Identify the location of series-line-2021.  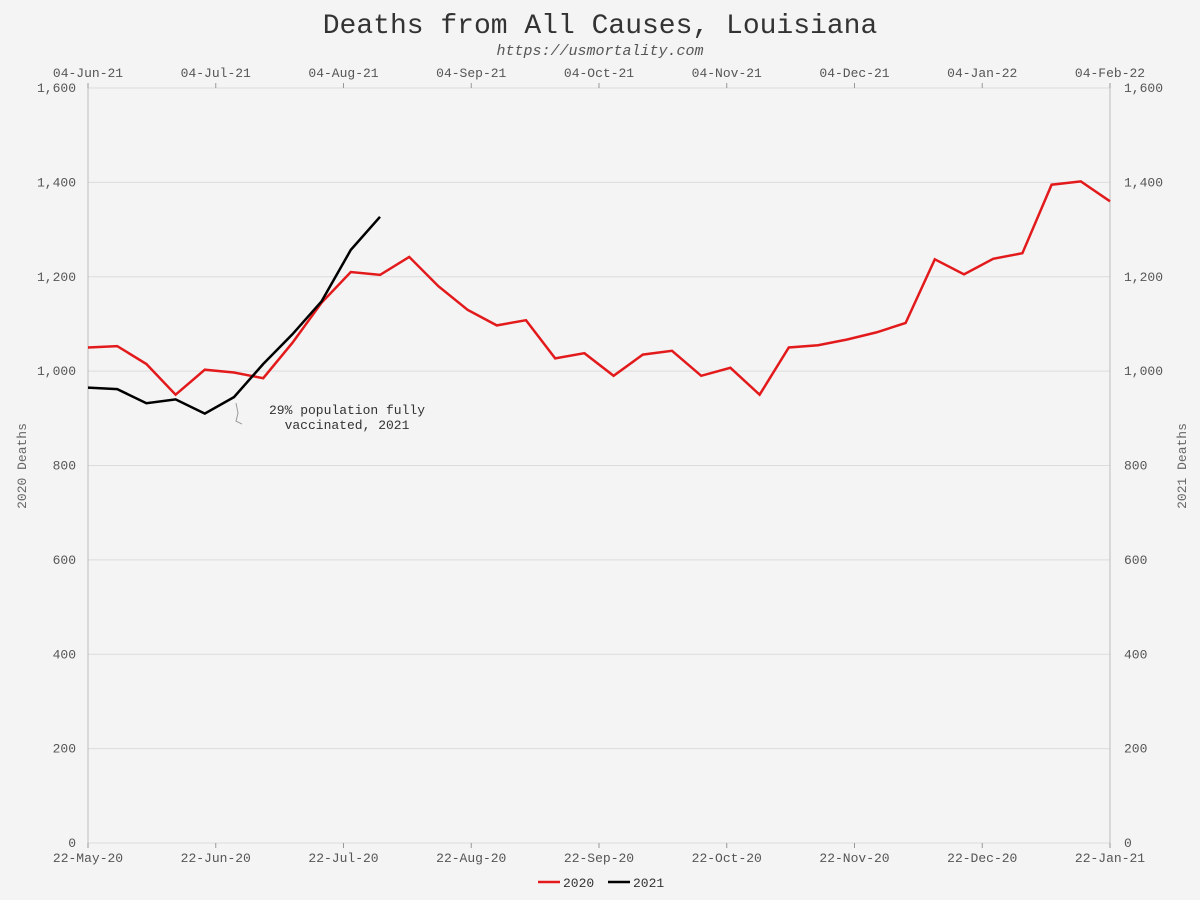
(234, 315).